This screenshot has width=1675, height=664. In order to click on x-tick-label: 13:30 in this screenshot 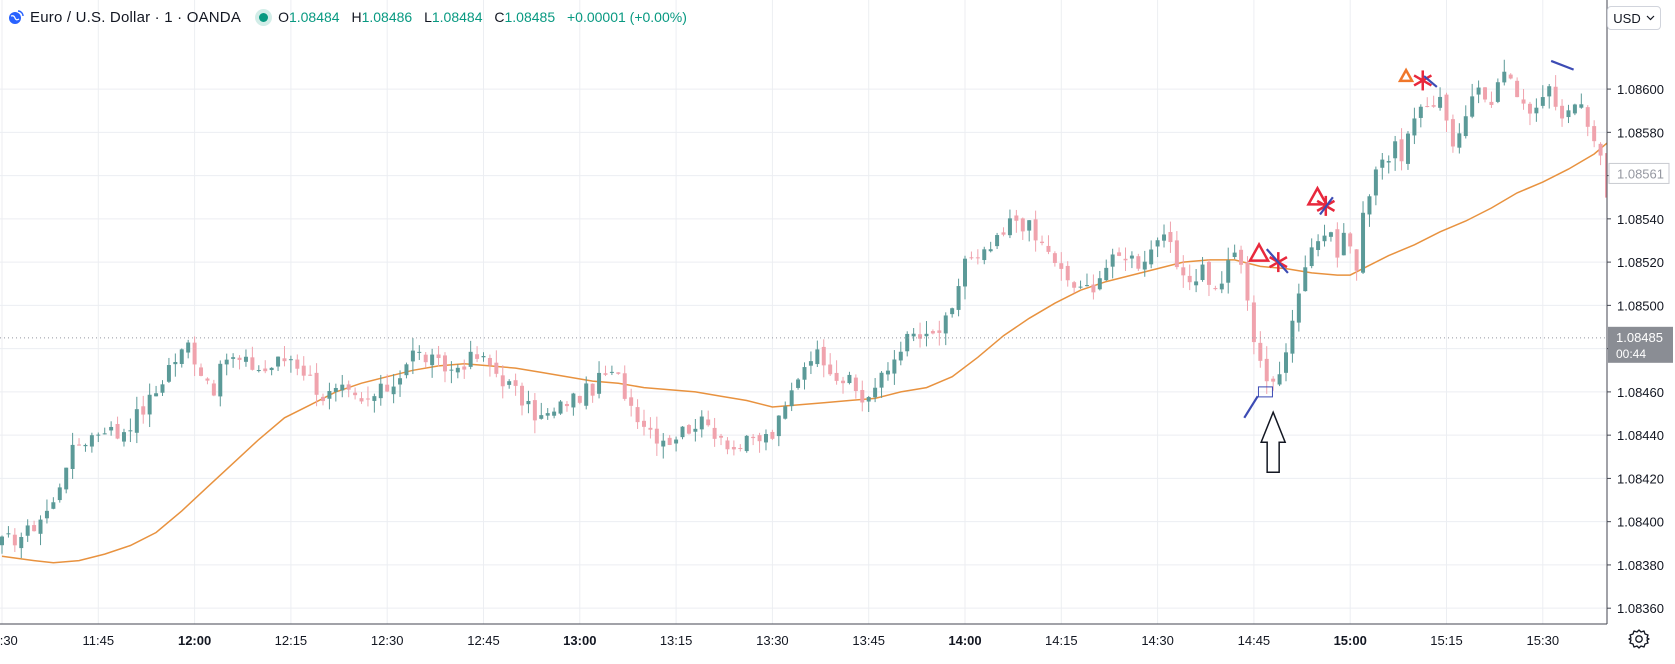, I will do `click(772, 640)`.